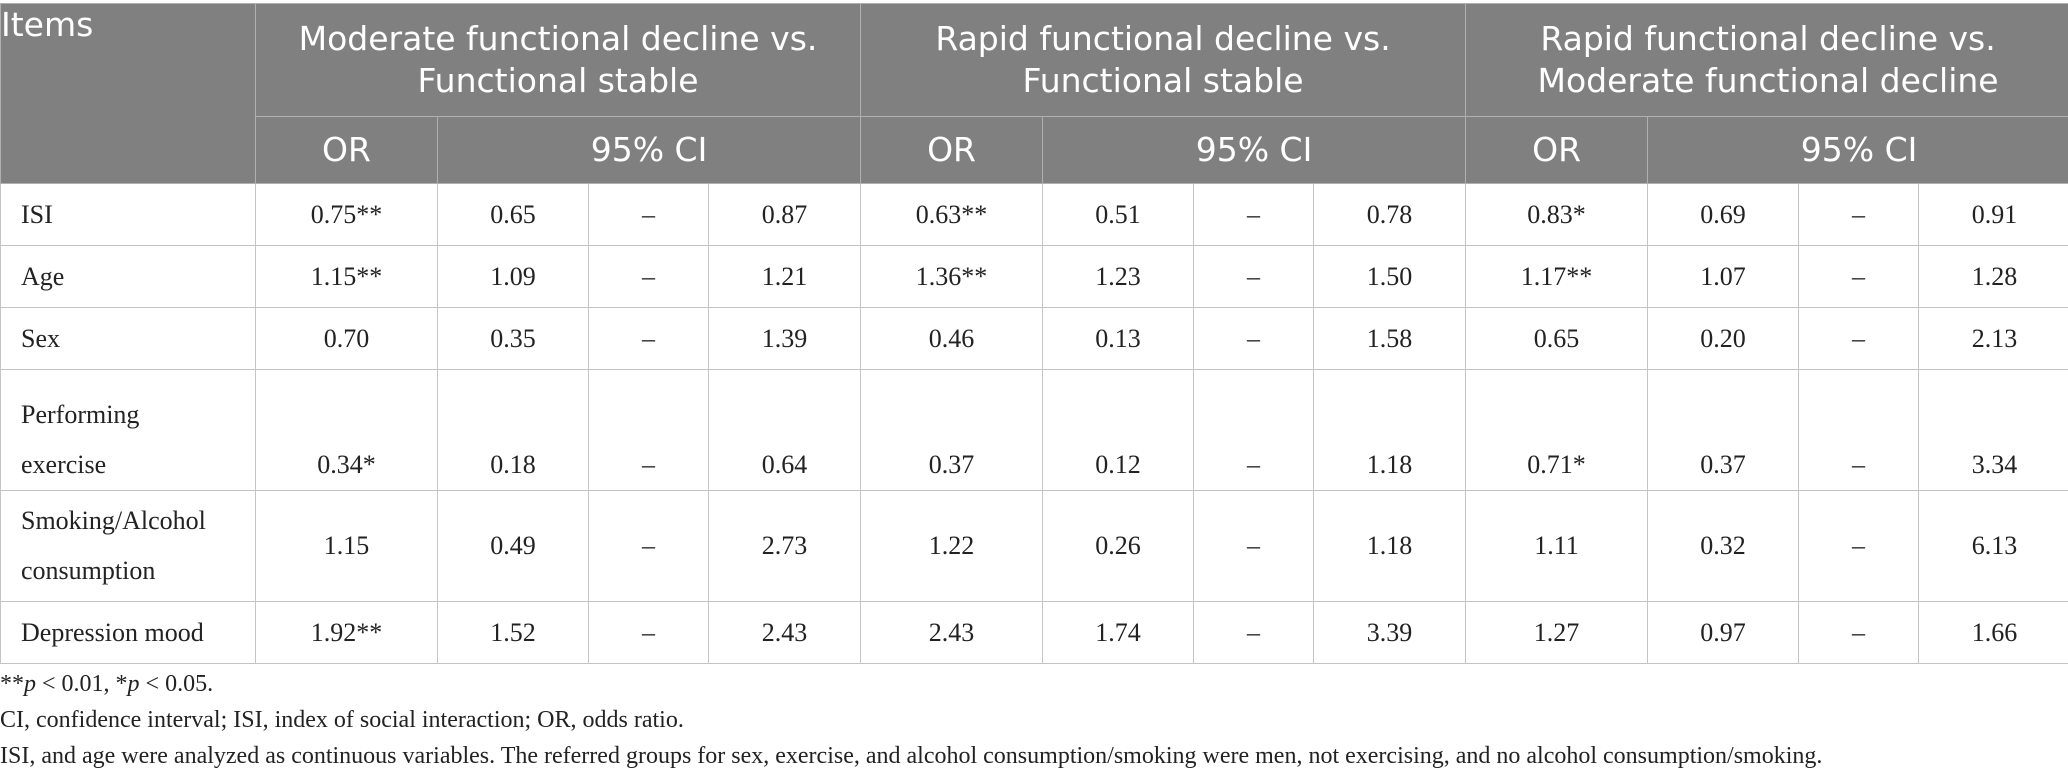 The image size is (2068, 780). What do you see at coordinates (1118, 214) in the screenshot?
I see `ci-lower-cell: 0.51` at bounding box center [1118, 214].